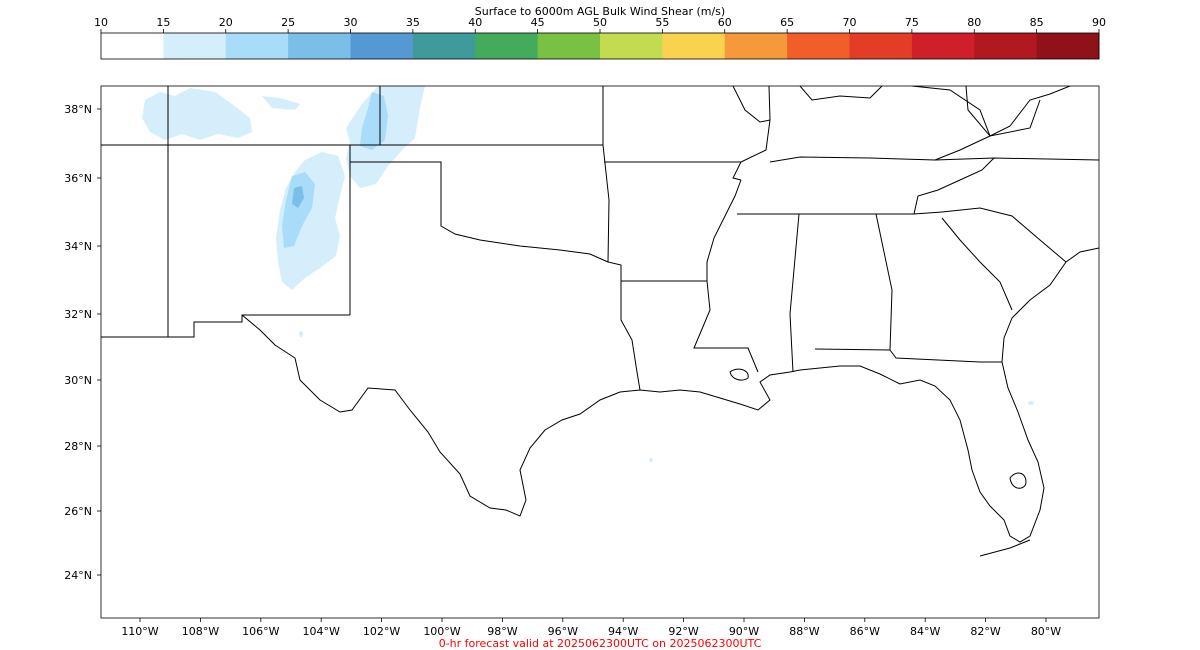  What do you see at coordinates (381, 631) in the screenshot?
I see `longitude-label: 102°W` at bounding box center [381, 631].